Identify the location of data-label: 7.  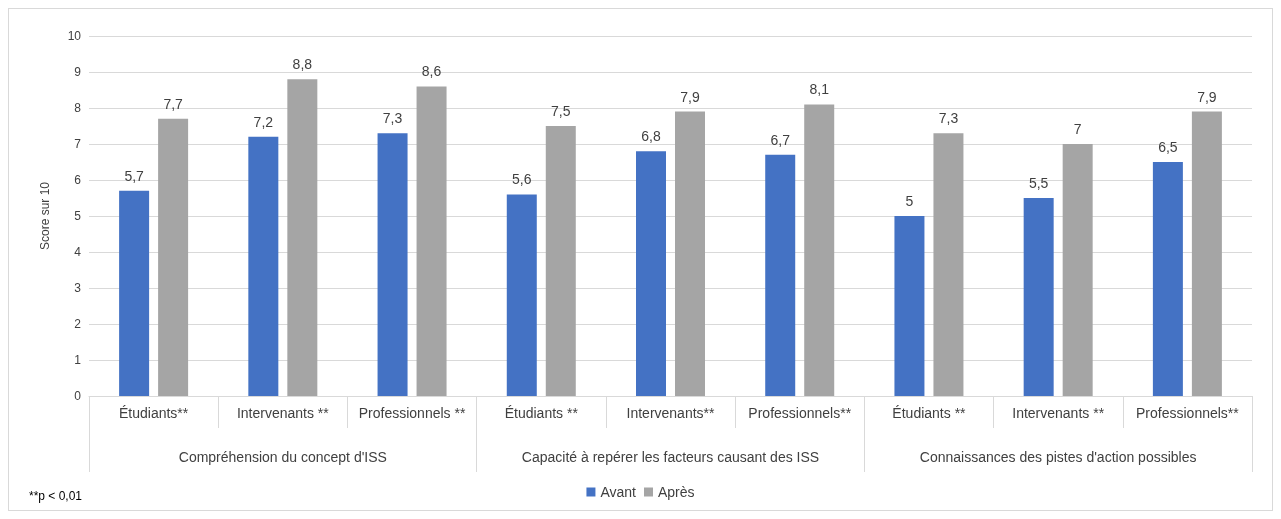
(1077, 129).